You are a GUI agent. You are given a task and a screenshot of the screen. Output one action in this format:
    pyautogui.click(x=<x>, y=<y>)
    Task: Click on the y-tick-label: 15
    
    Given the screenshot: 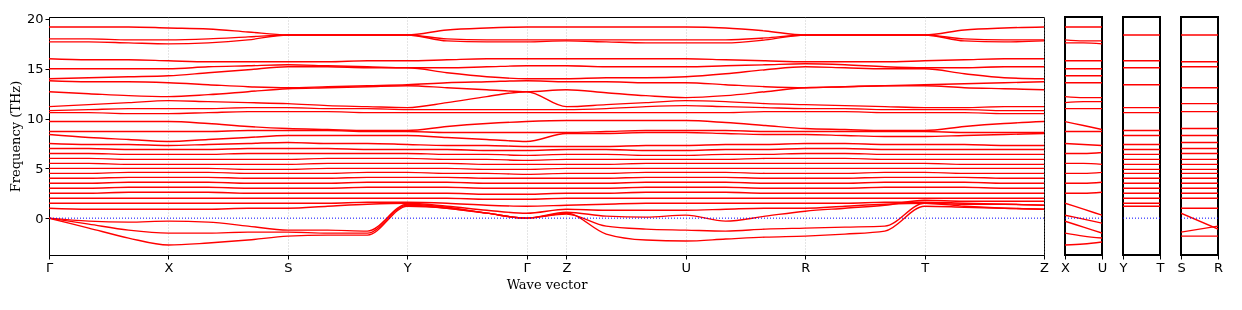 What is the action you would take?
    pyautogui.click(x=35, y=69)
    